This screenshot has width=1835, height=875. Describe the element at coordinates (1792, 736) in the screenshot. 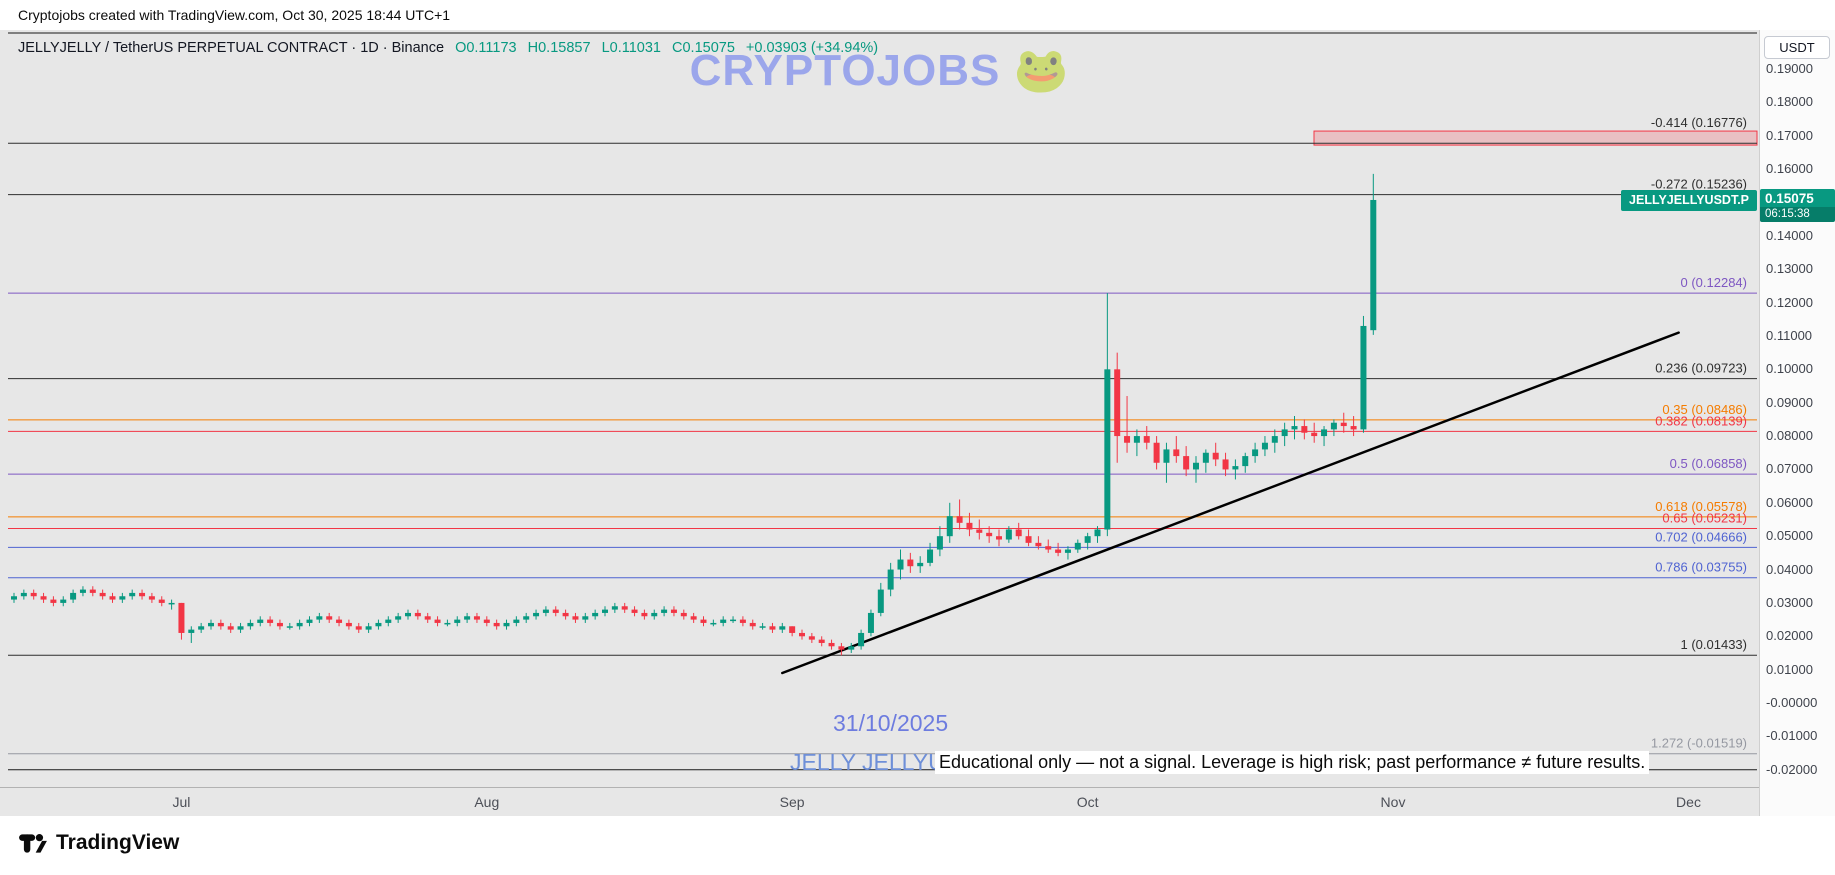

I see `price-tick-label: -0.01000` at that location.